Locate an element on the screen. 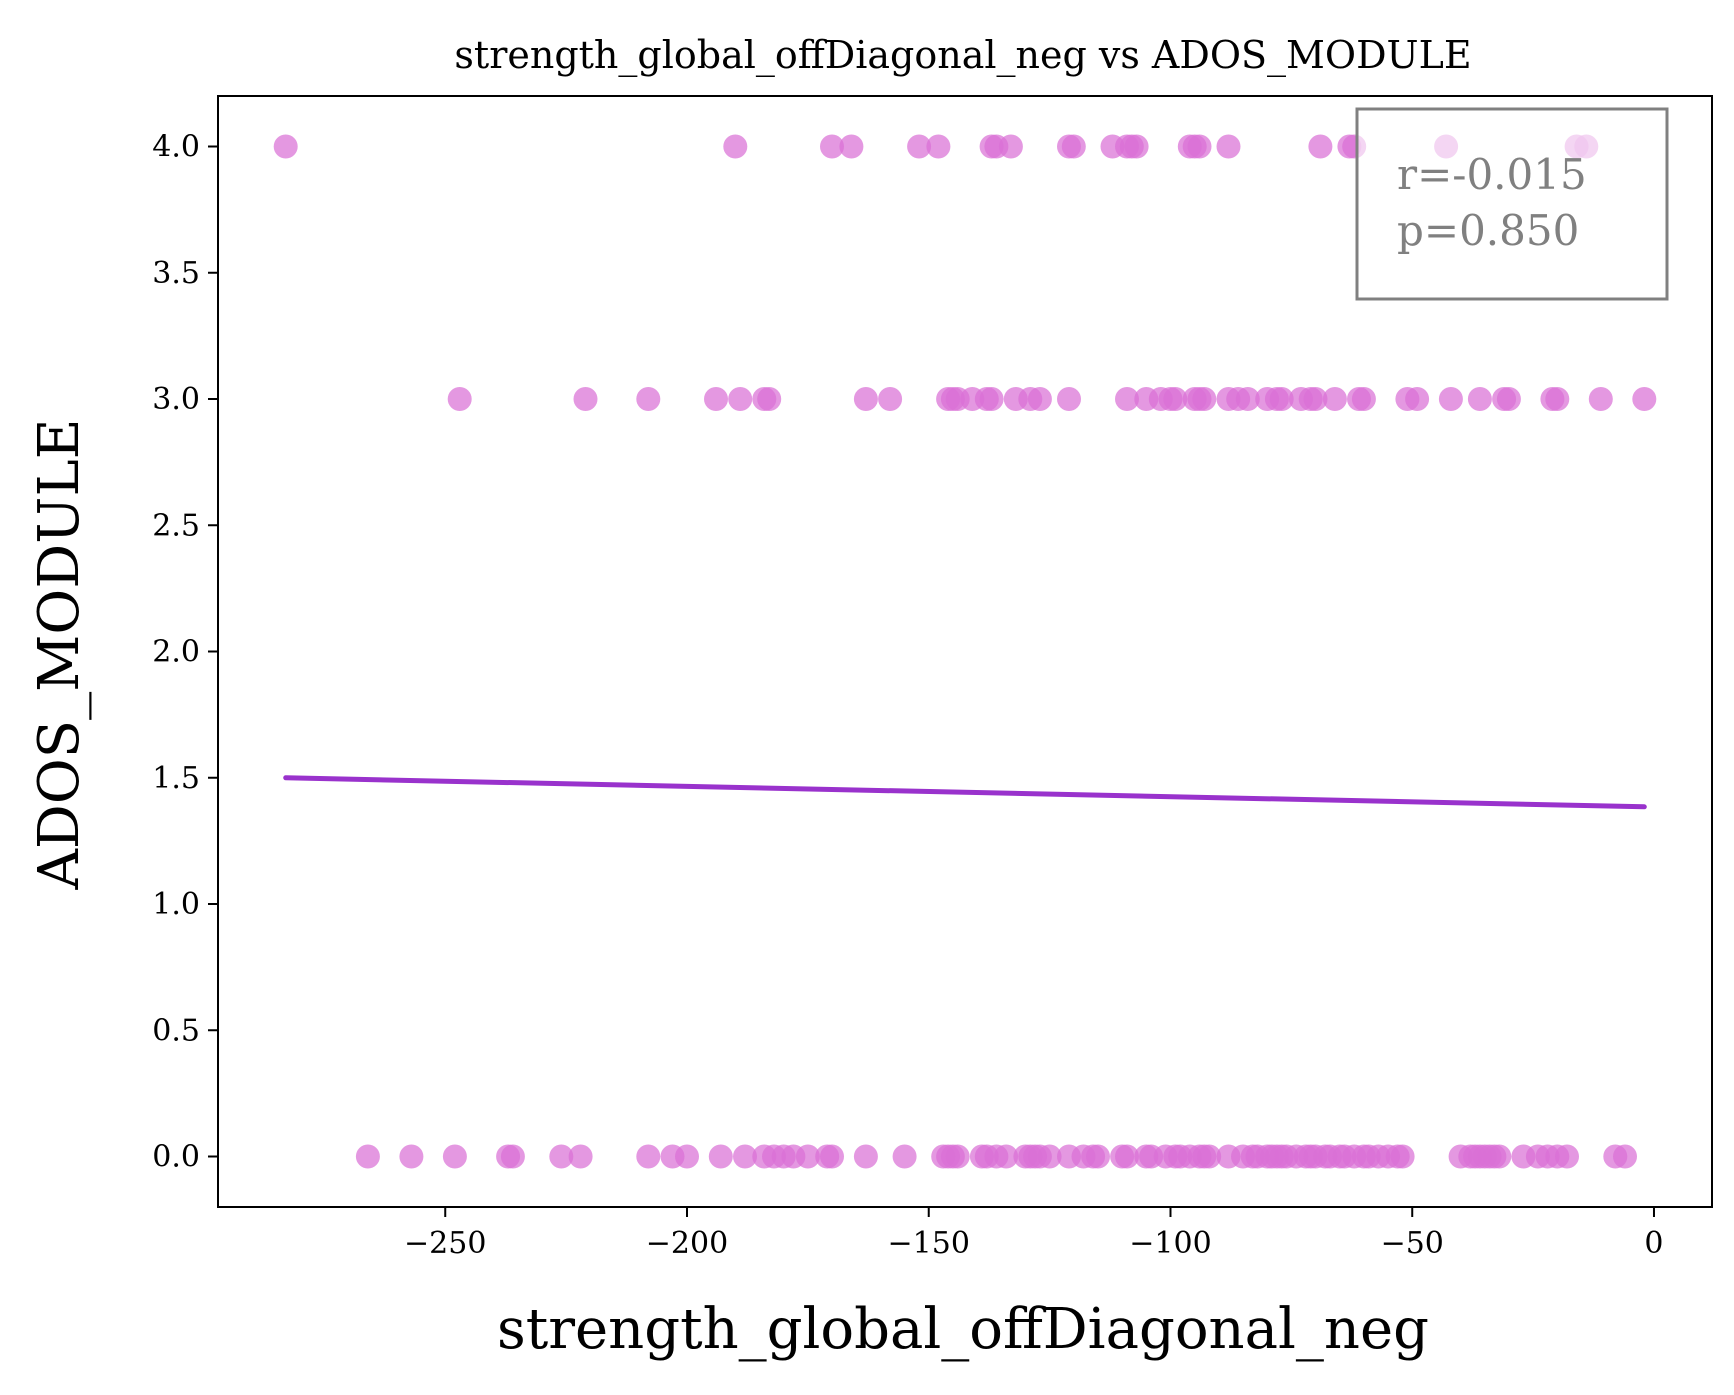  y-tick-label: 0.5 is located at coordinates (176, 1030).